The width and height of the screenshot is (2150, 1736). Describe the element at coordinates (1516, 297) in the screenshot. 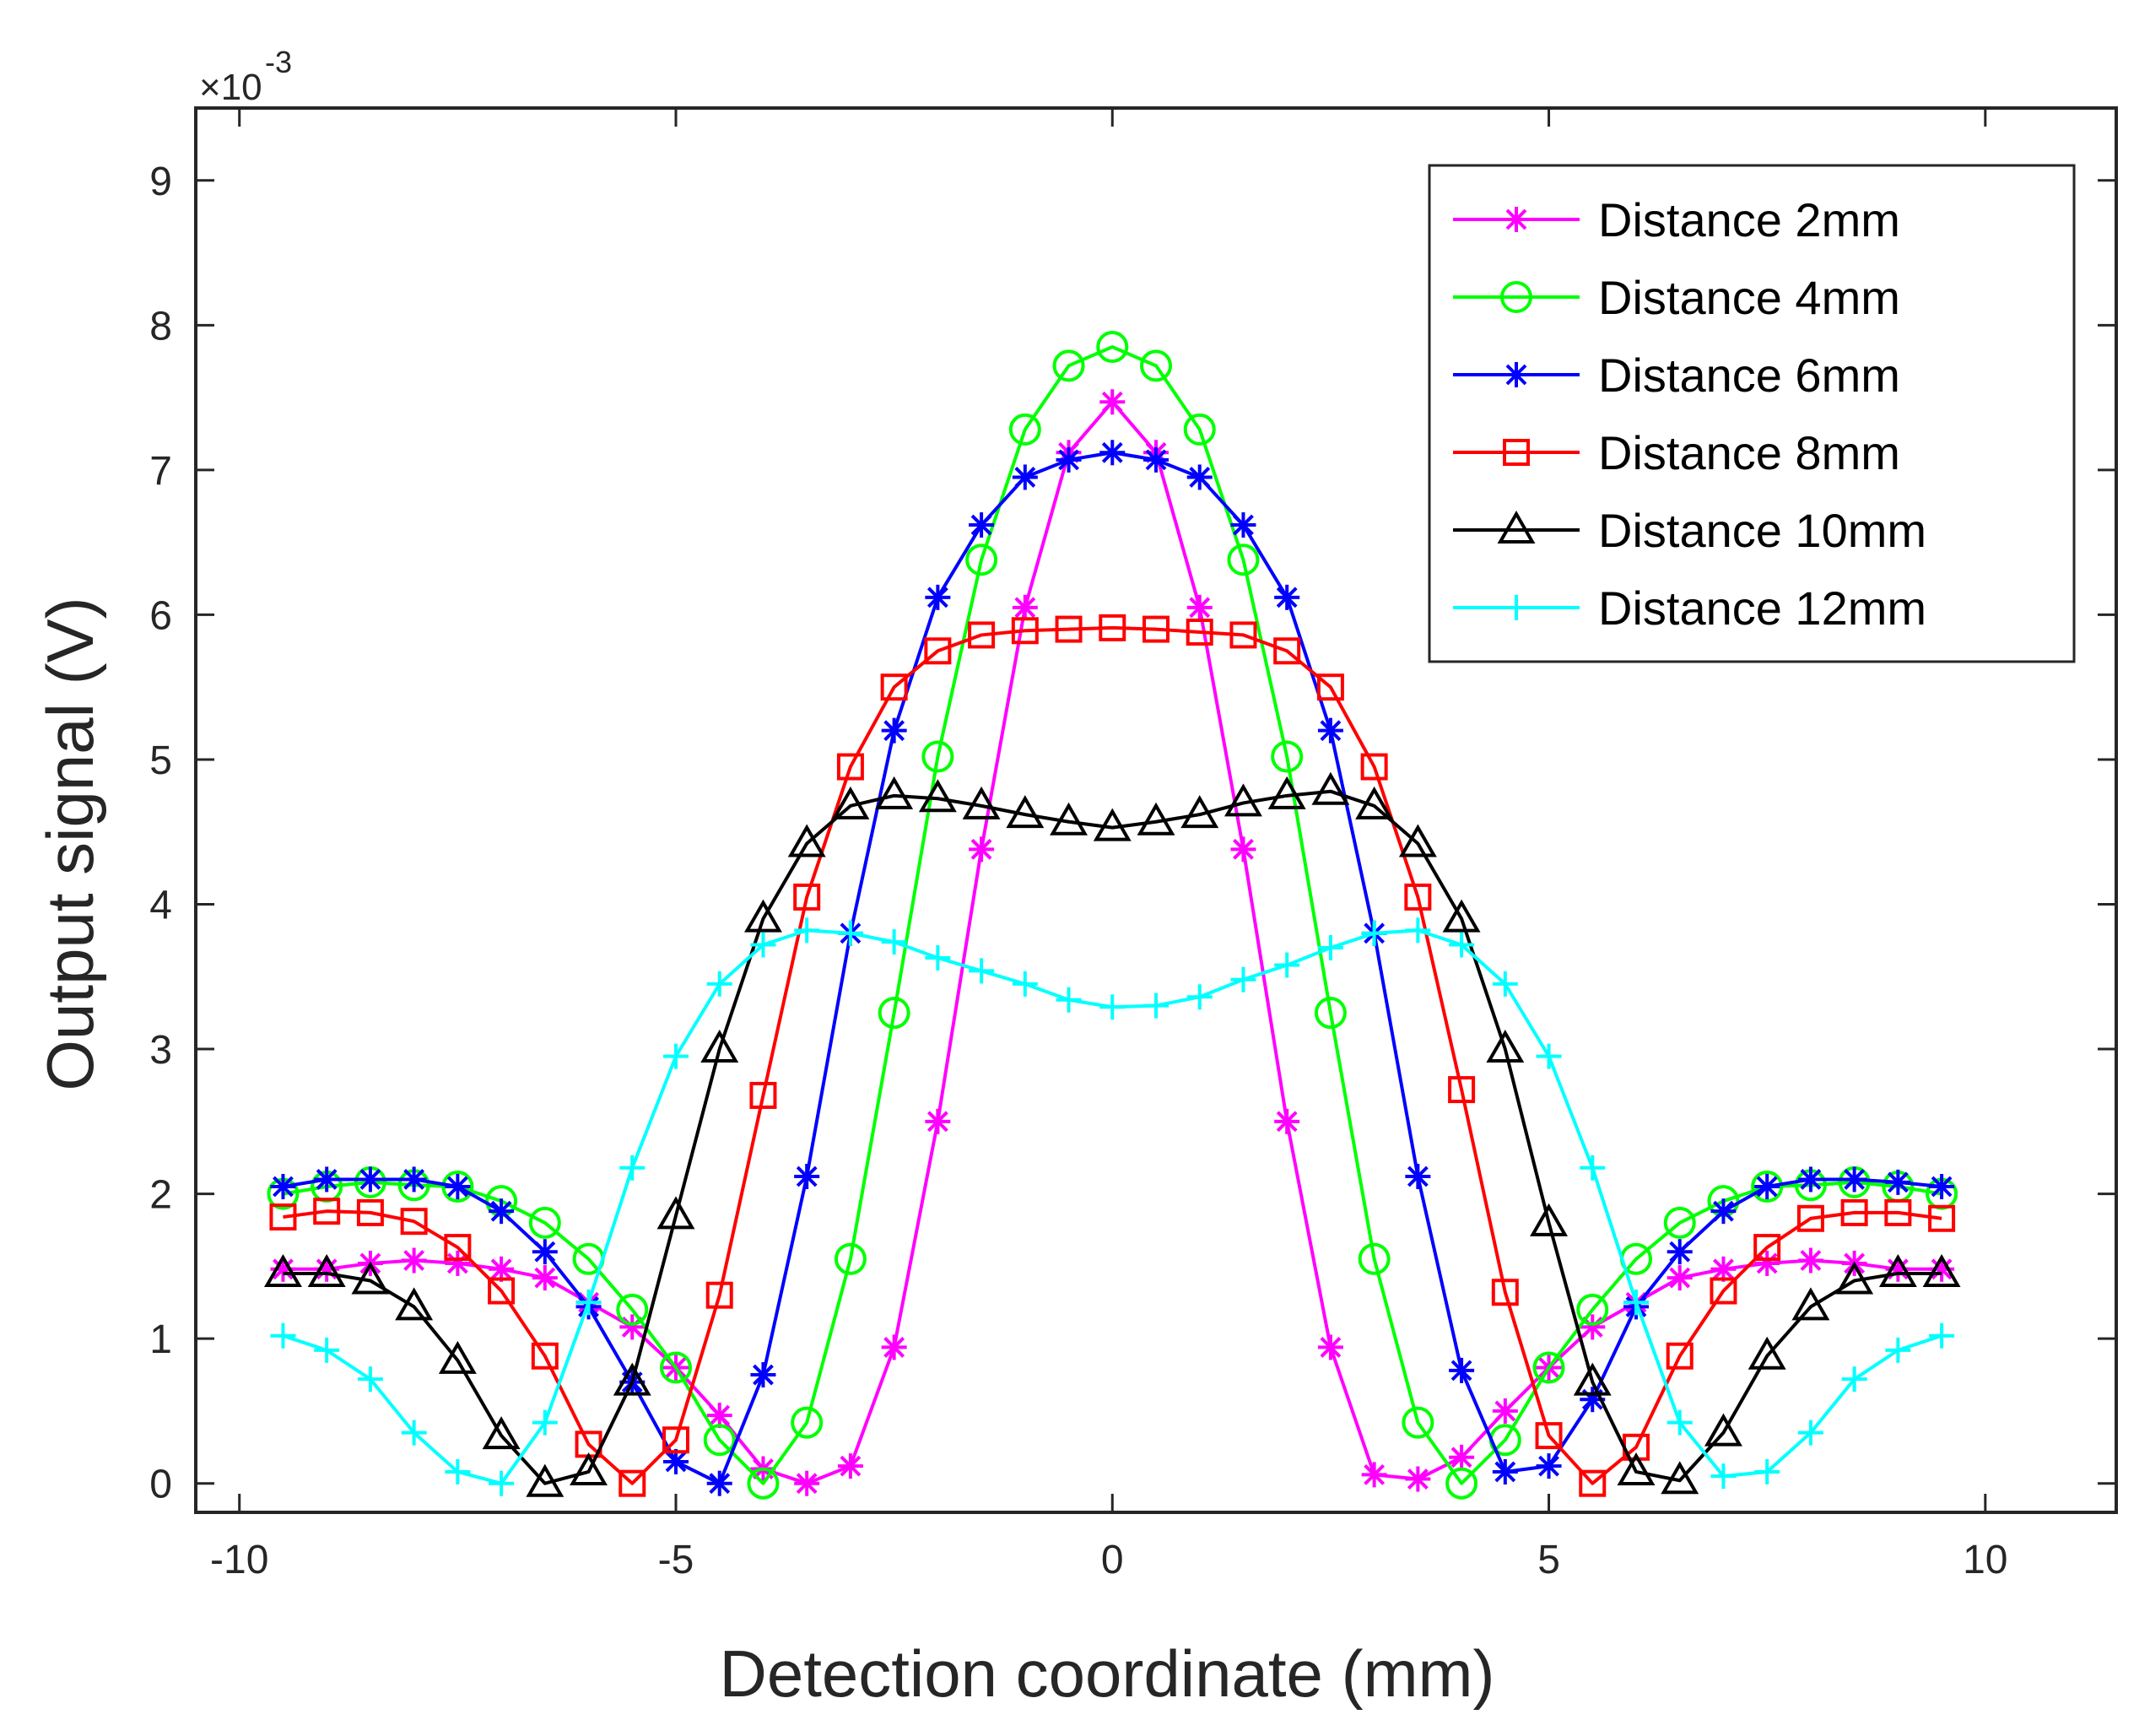

I see `legend-marker` at that location.